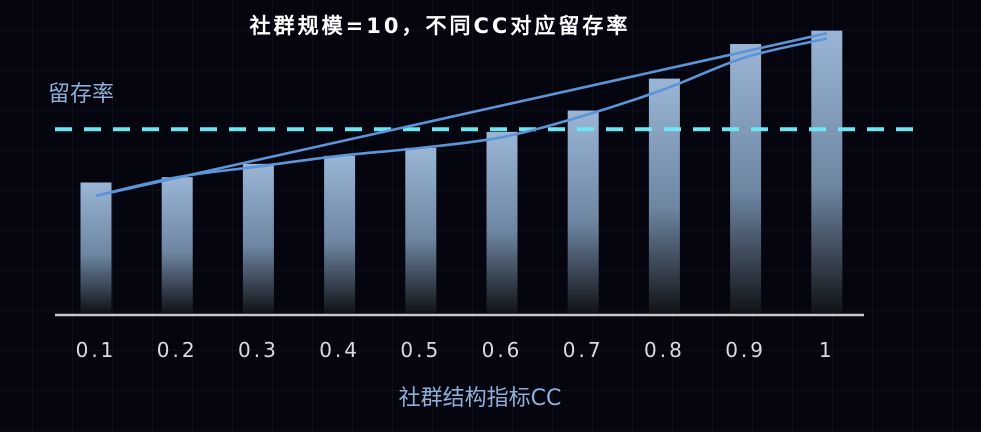 The width and height of the screenshot is (981, 432). Describe the element at coordinates (746, 178) in the screenshot. I see `bar-0.9` at that location.